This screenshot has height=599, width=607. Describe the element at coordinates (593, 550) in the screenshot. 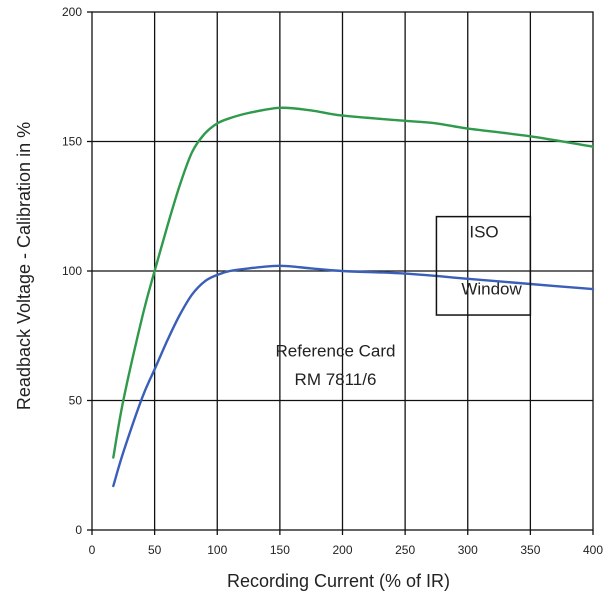

I see `x-tick-label-400: 400` at that location.